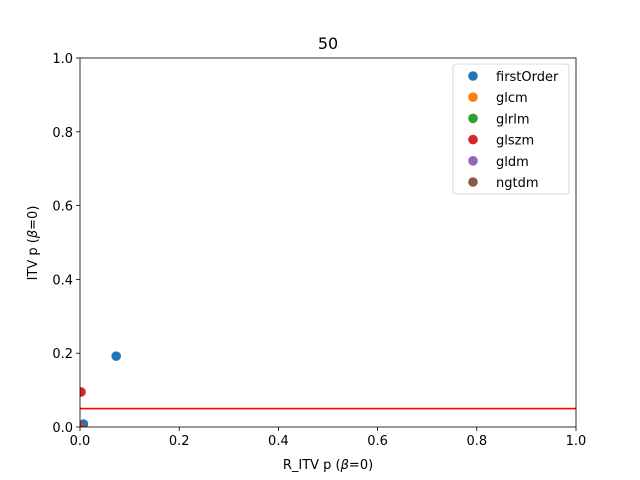 Image resolution: width=640 pixels, height=480 pixels. What do you see at coordinates (576, 441) in the screenshot?
I see `x-tick-label: 1.0` at bounding box center [576, 441].